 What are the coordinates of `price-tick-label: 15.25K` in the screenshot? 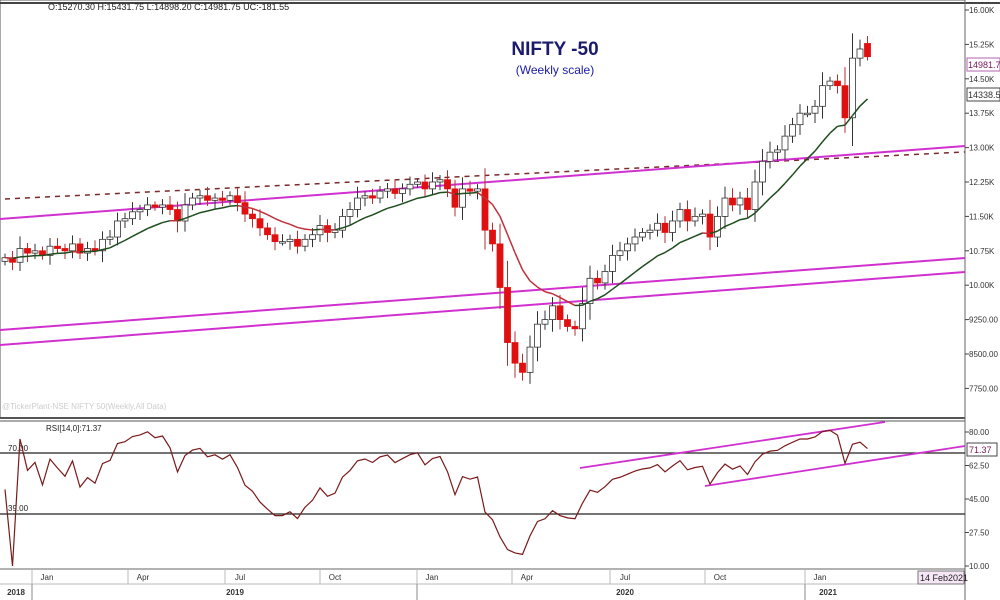 It's located at (982, 44).